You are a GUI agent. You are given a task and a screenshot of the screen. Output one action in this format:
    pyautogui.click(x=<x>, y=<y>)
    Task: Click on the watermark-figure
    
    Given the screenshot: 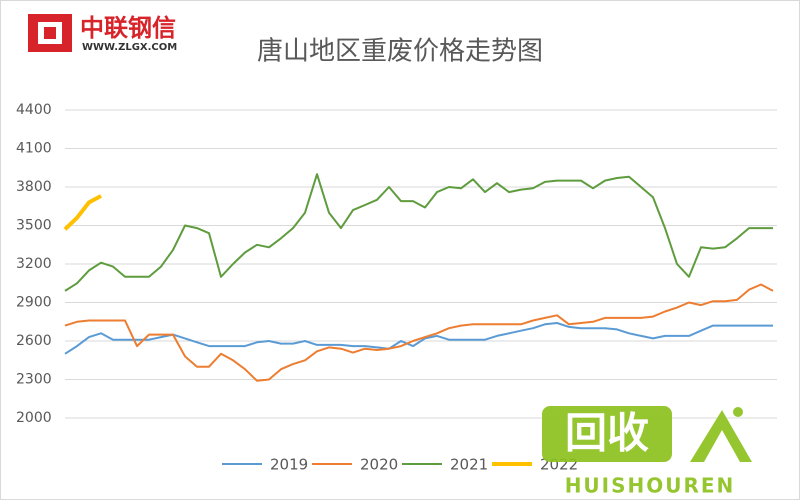 What is the action you would take?
    pyautogui.click(x=721, y=436)
    